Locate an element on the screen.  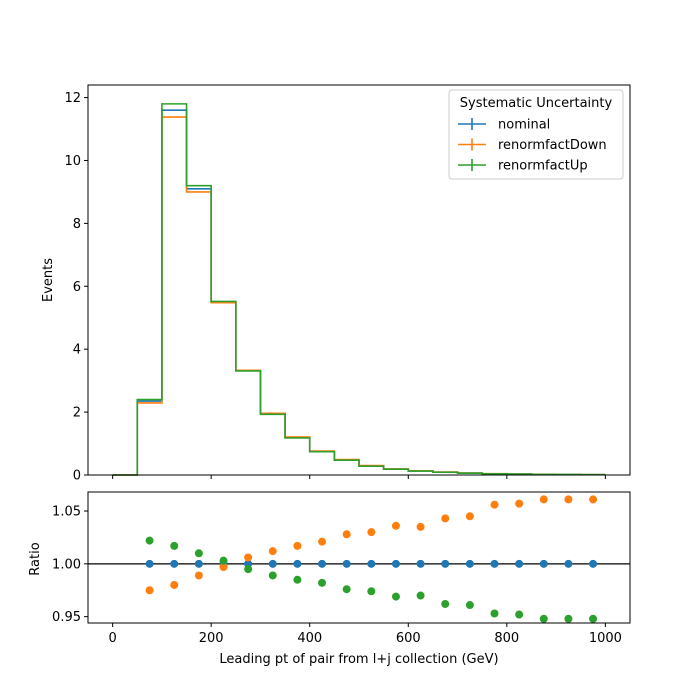
histogram-y-tick-label: 12 is located at coordinates (72, 98).